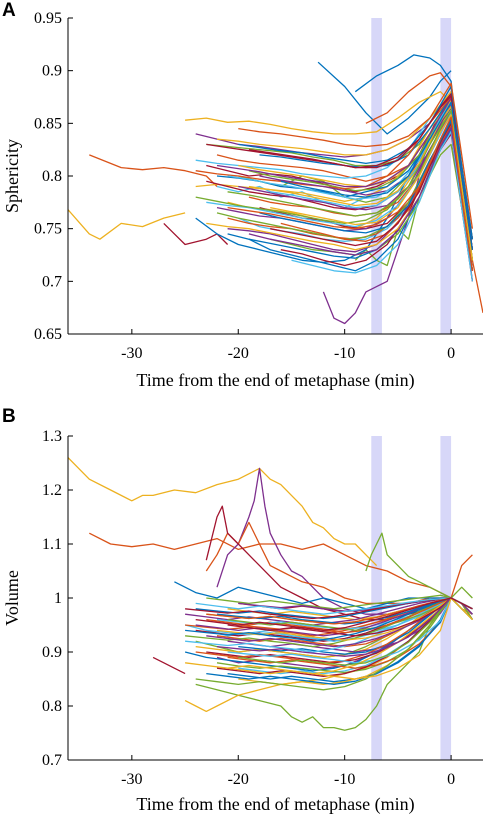 Image resolution: width=484 pixels, height=815 pixels. Describe the element at coordinates (52, 544) in the screenshot. I see `y-tick-label: 1.1` at that location.